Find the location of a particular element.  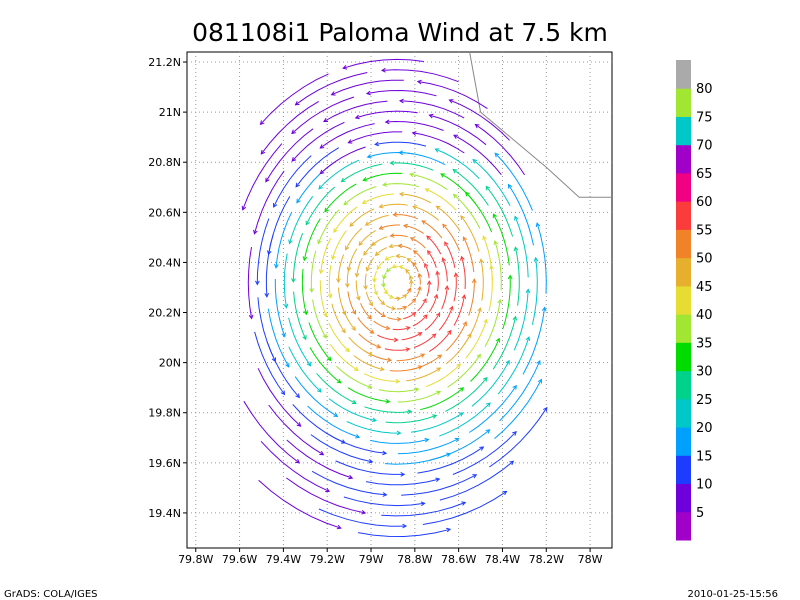

x-tick-label: 79W is located at coordinates (371, 559).